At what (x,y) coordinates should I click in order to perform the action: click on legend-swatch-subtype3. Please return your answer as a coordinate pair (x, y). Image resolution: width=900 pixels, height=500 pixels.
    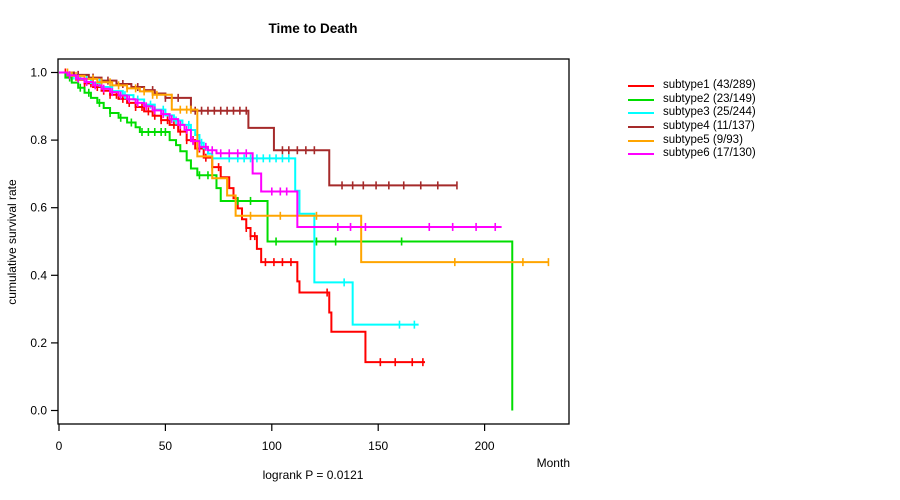
    Looking at the image, I should click on (641, 113).